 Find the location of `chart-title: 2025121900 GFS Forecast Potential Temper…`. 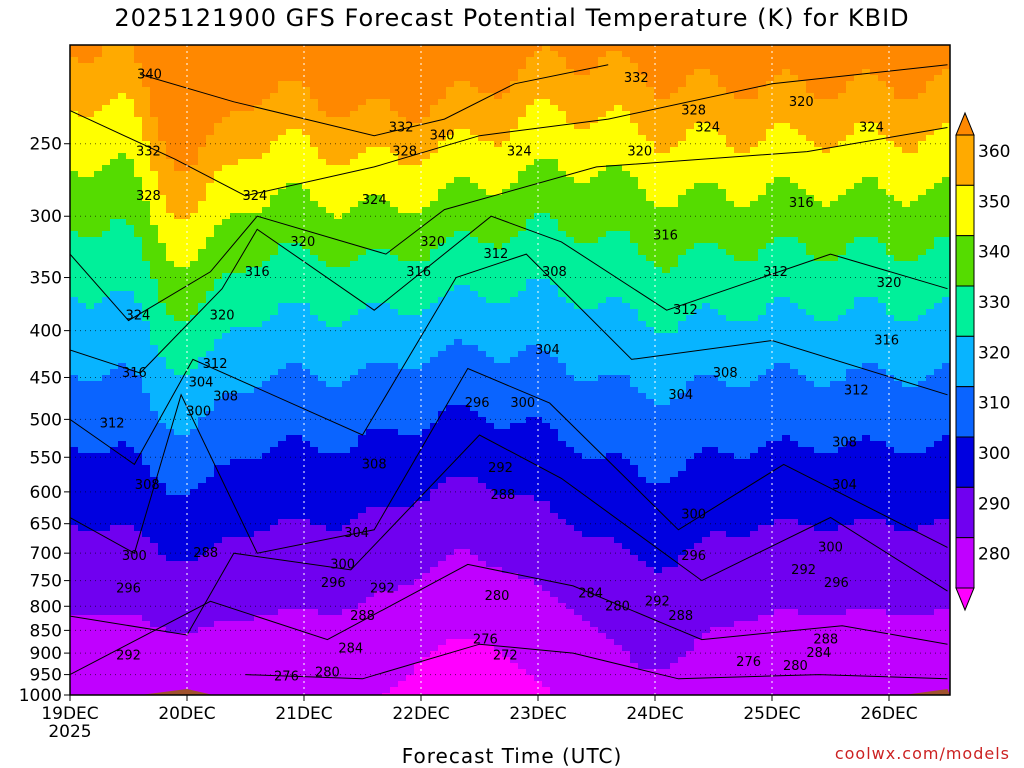

chart-title: 2025121900 GFS Forecast Potential Temper… is located at coordinates (512, 18).